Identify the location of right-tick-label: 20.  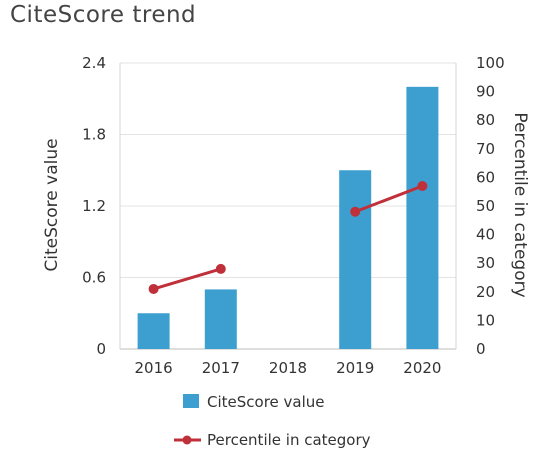
(485, 292).